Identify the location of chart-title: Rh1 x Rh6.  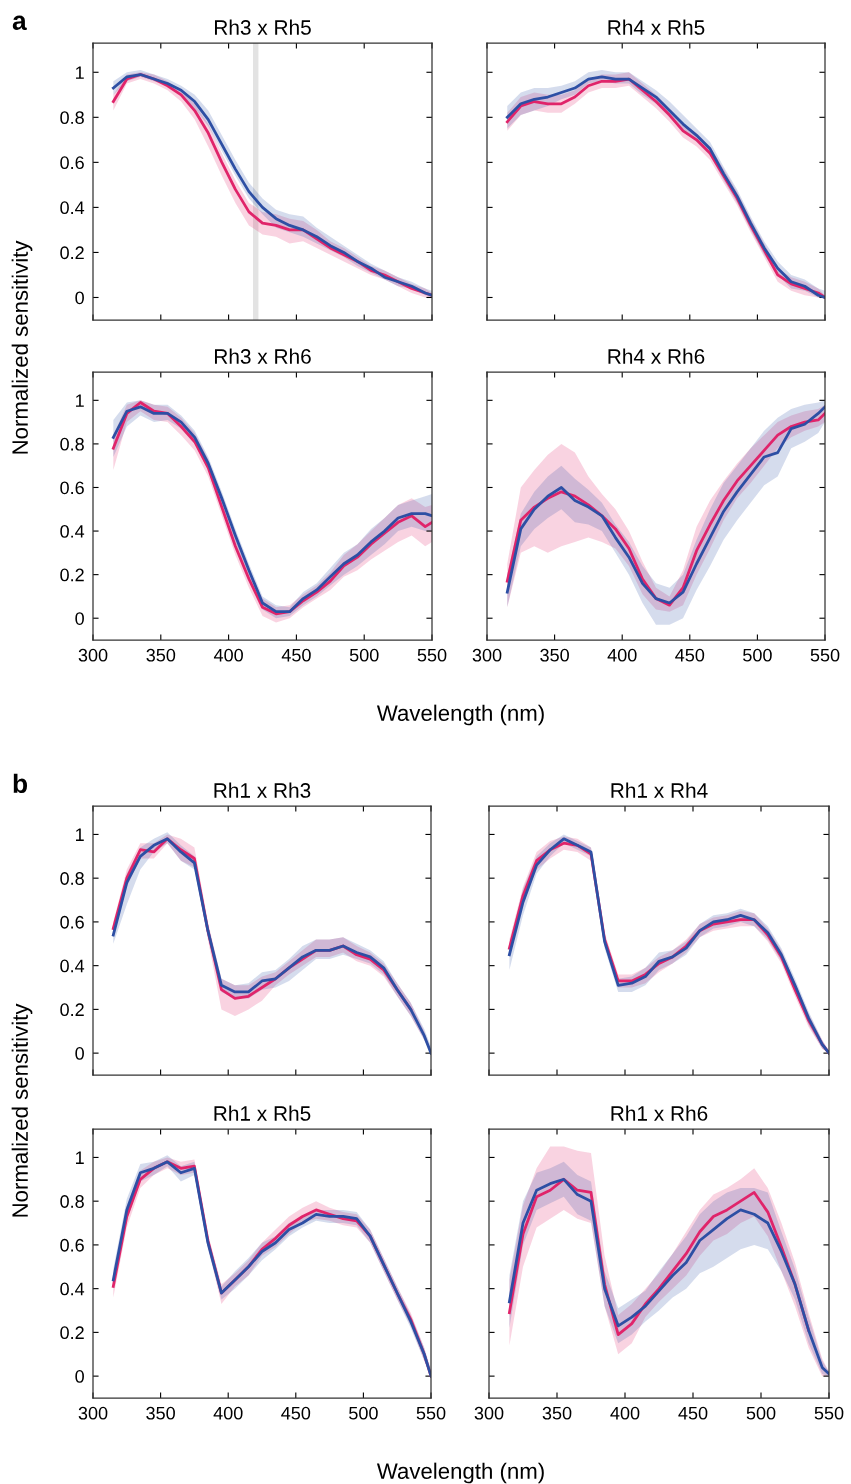
(659, 1113).